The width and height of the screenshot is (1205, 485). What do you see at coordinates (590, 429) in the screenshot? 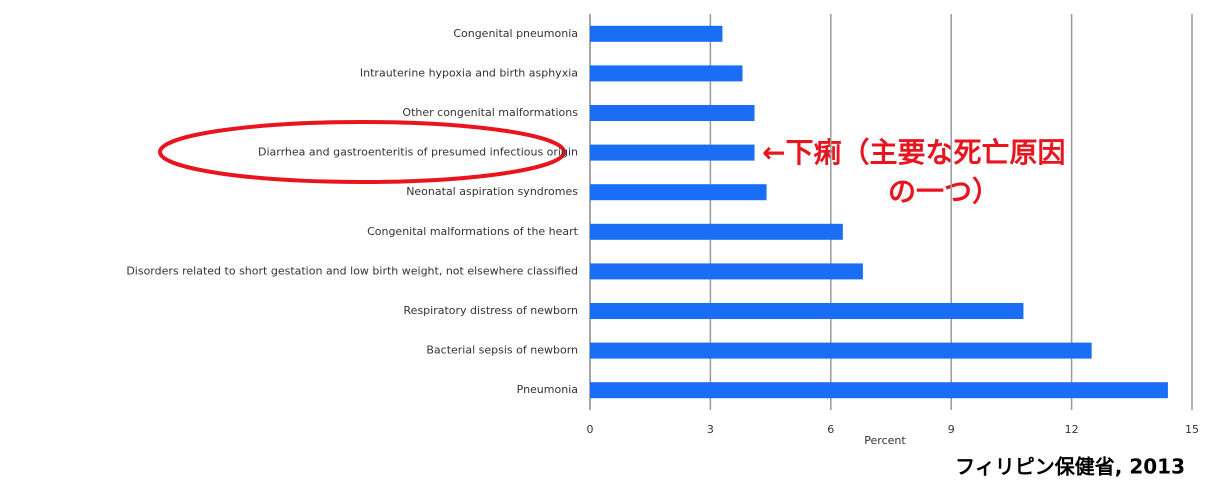
I see `x-tick-label: 0` at bounding box center [590, 429].